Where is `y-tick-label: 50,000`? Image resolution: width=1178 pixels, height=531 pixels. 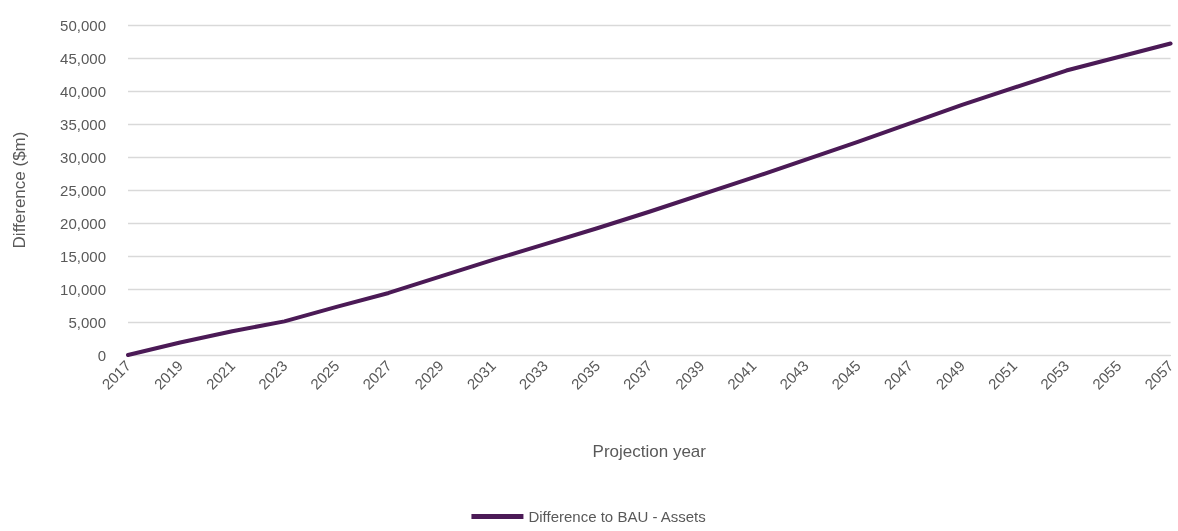 y-tick-label: 50,000 is located at coordinates (83, 25).